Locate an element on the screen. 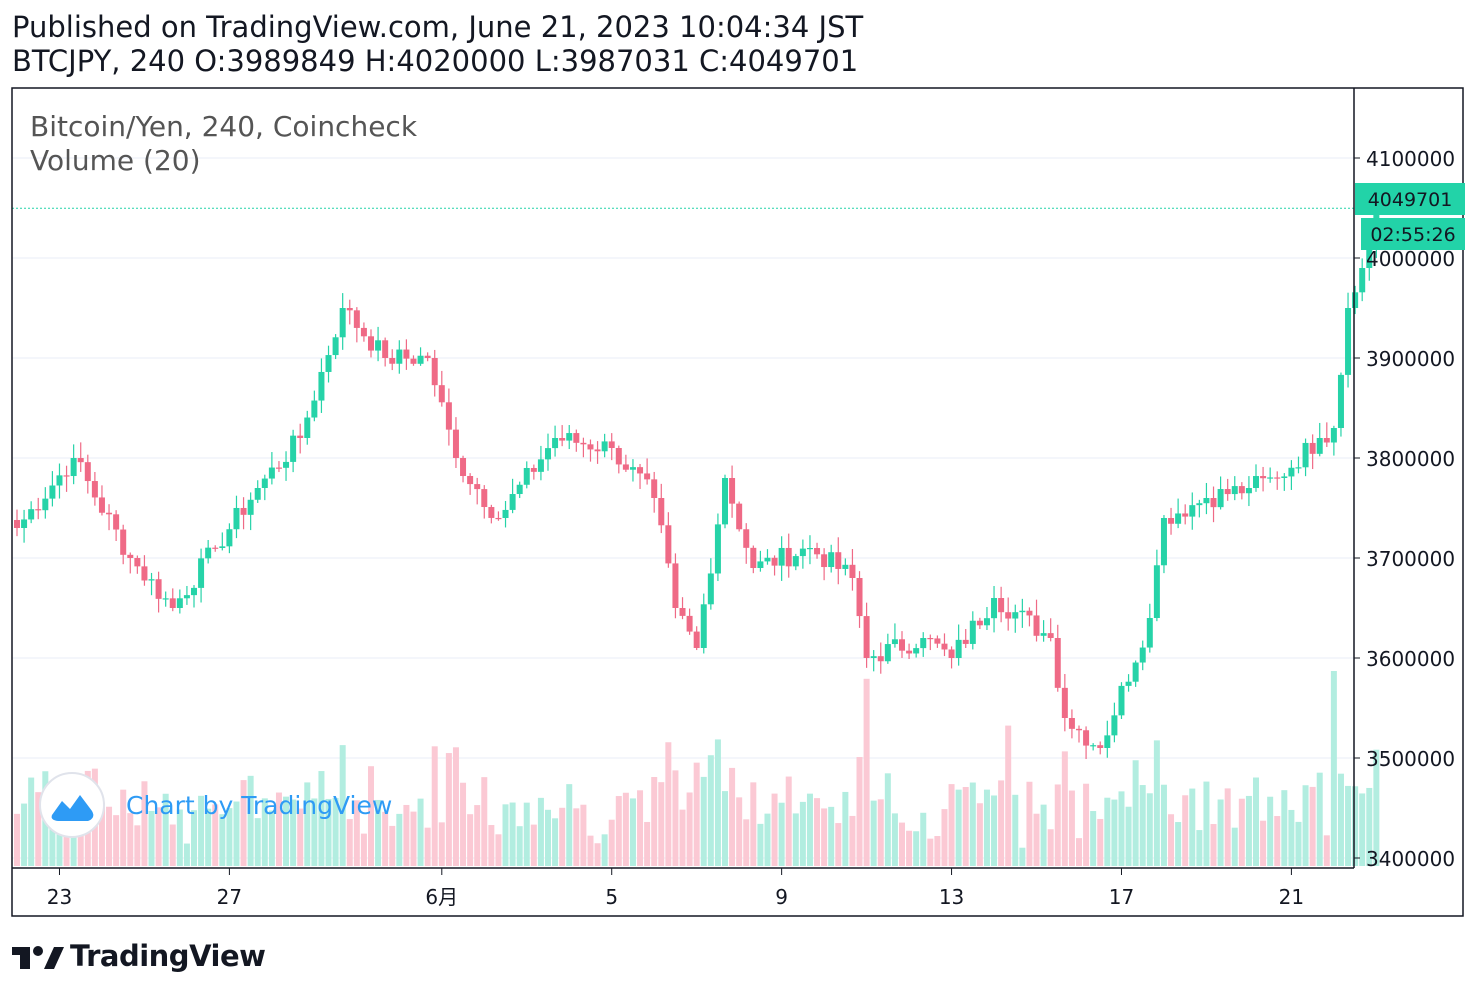  y-tick-label: 3400000 is located at coordinates (1410, 859).